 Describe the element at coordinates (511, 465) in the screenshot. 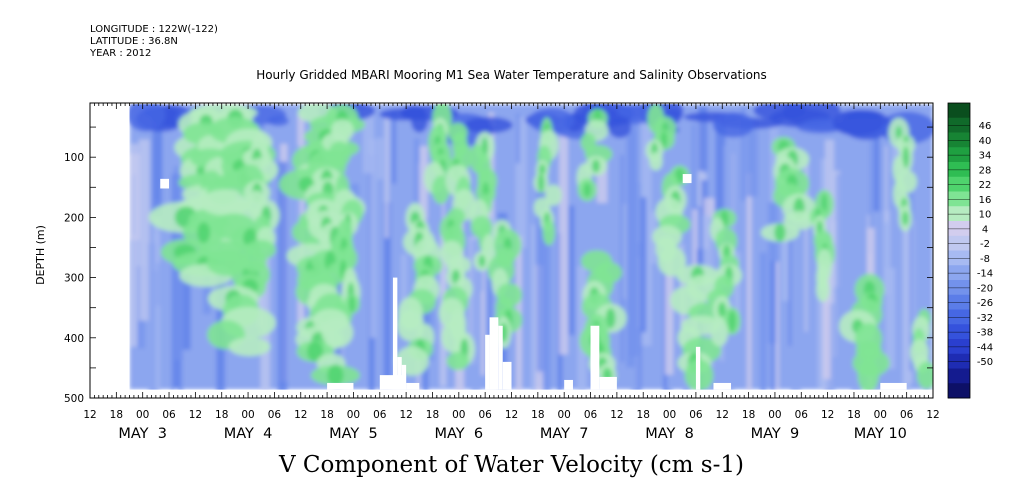

I see `variable-title: V Component of Water Velocity (cm s-1)` at that location.